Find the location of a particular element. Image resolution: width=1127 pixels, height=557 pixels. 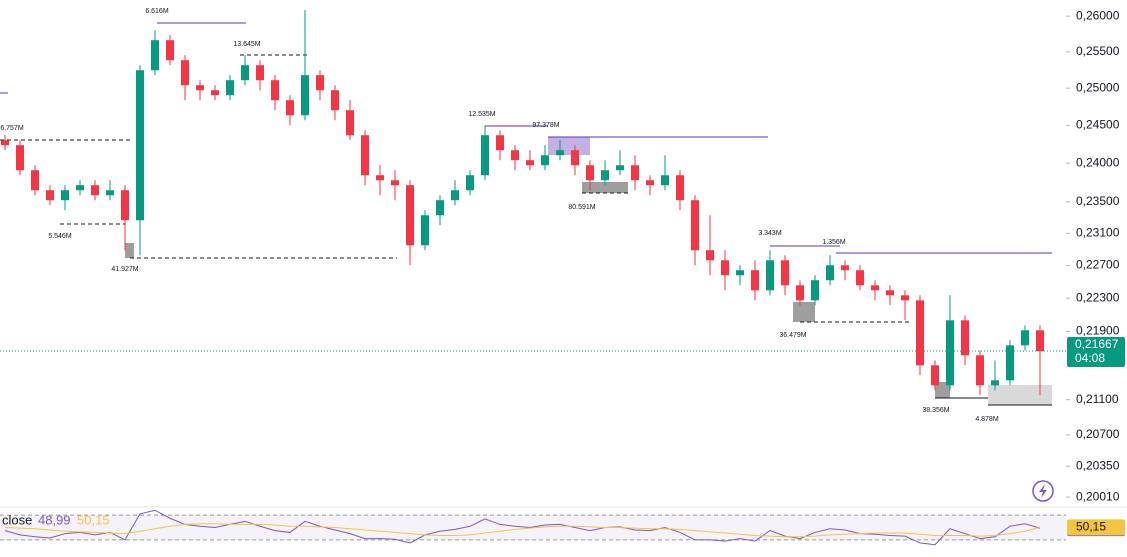

y-tick-label: 0,22700 is located at coordinates (1098, 265).